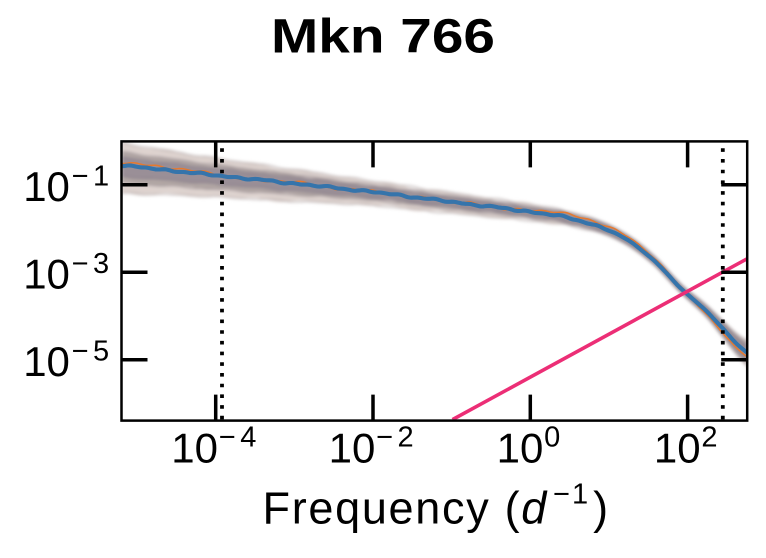 This screenshot has width=766, height=558. I want to click on svg-text: −5, so click(93, 352).